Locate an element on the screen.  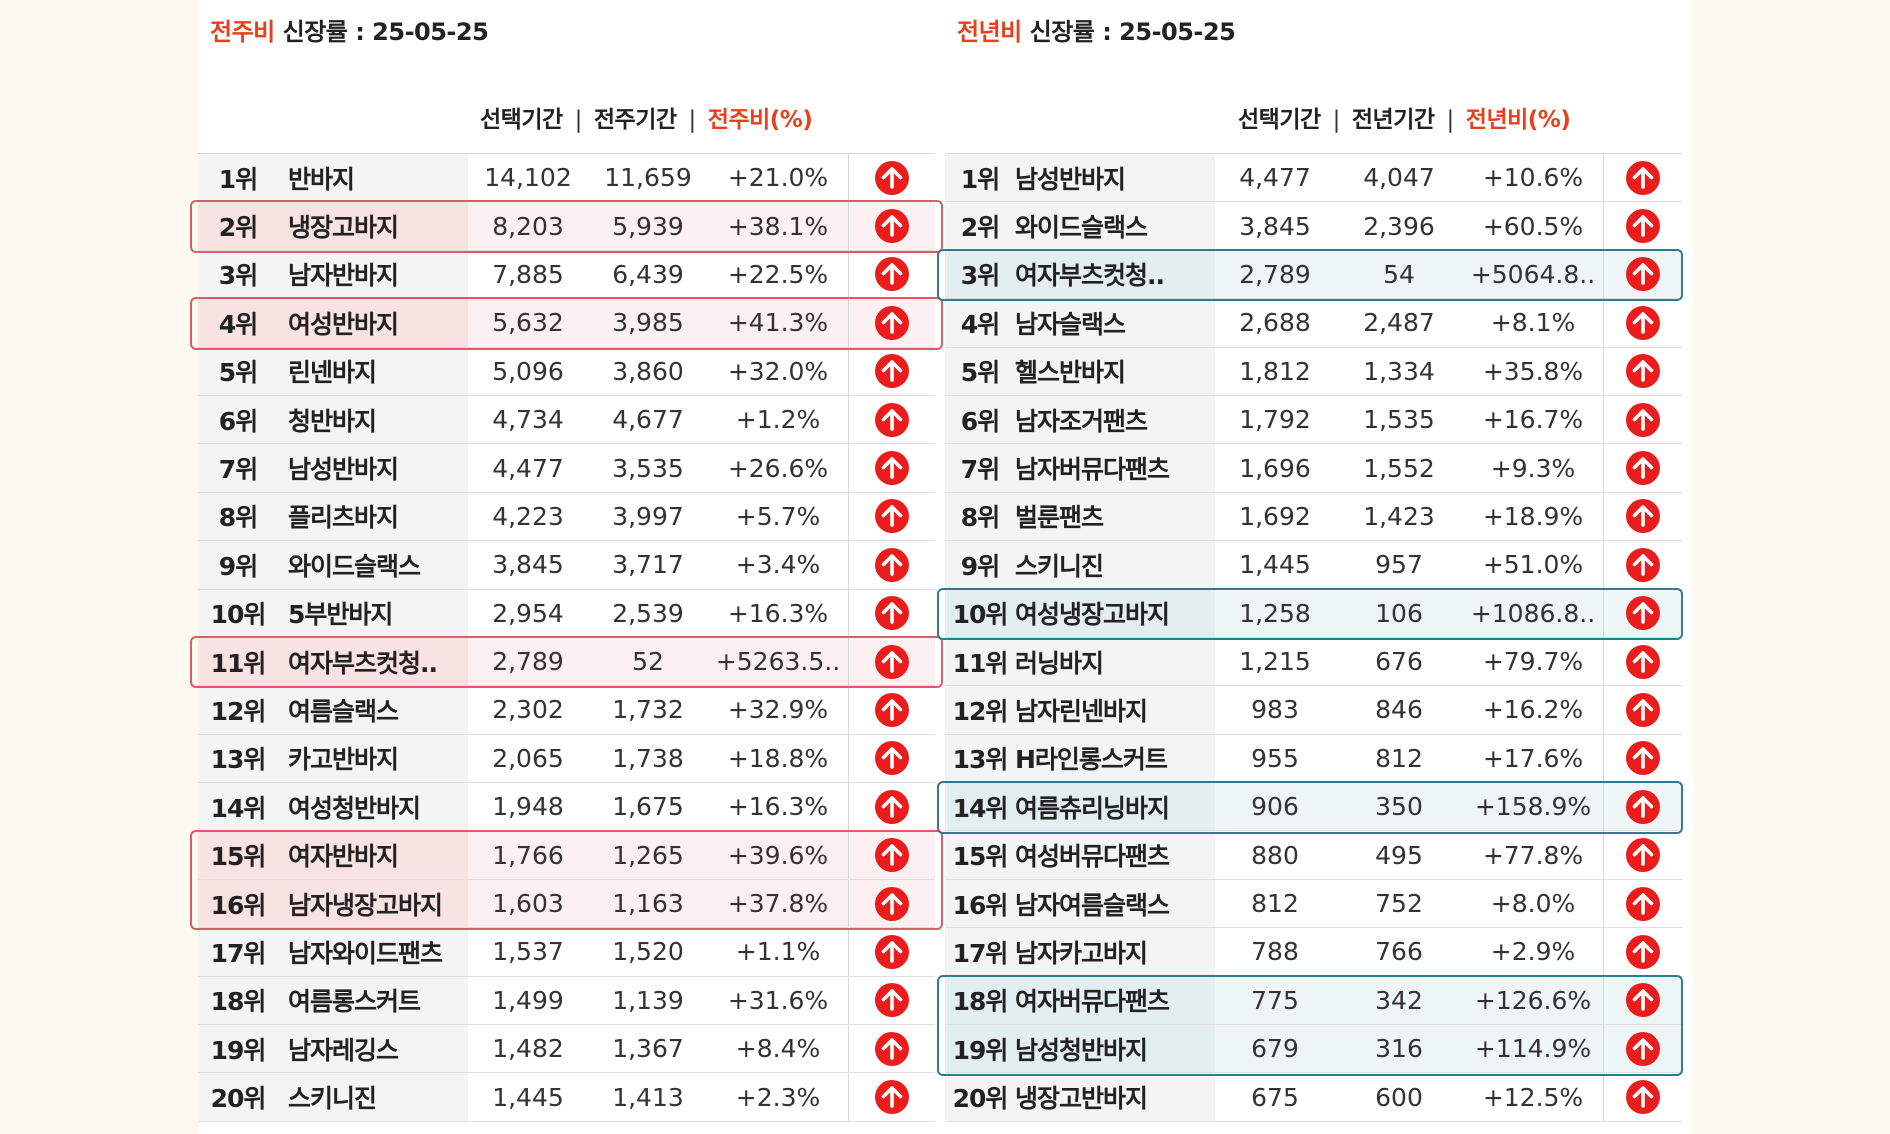
keyword-cell: 남자버뮤다팬츠 is located at coordinates (1115, 468).